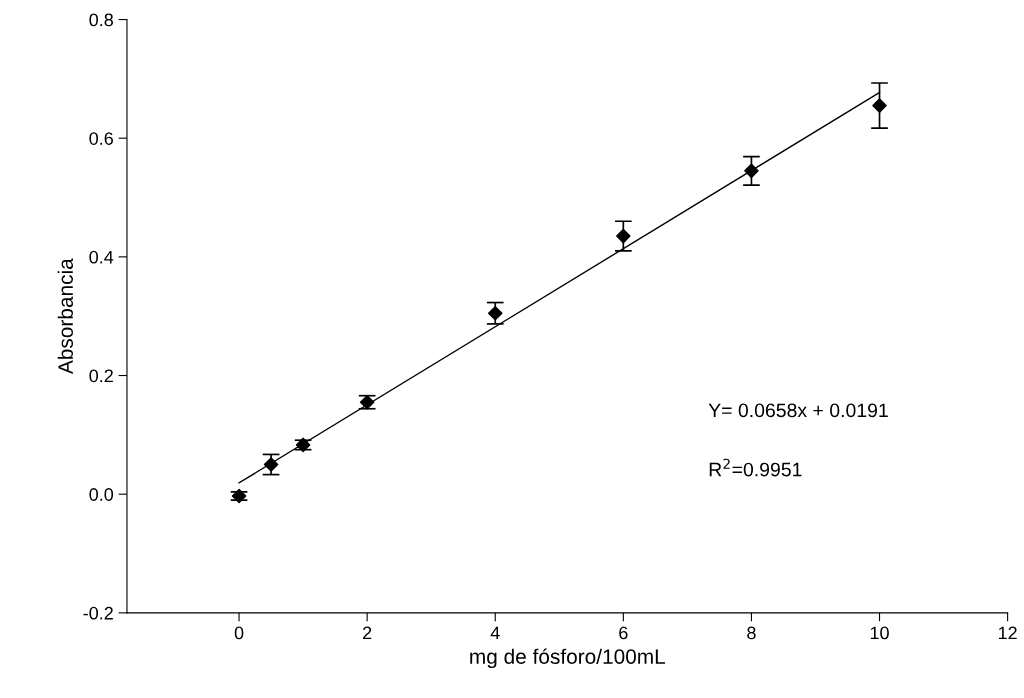 The image size is (1024, 698). Describe the element at coordinates (755, 467) in the screenshot. I see `annotation: R$^{2}$=0.9951` at that location.